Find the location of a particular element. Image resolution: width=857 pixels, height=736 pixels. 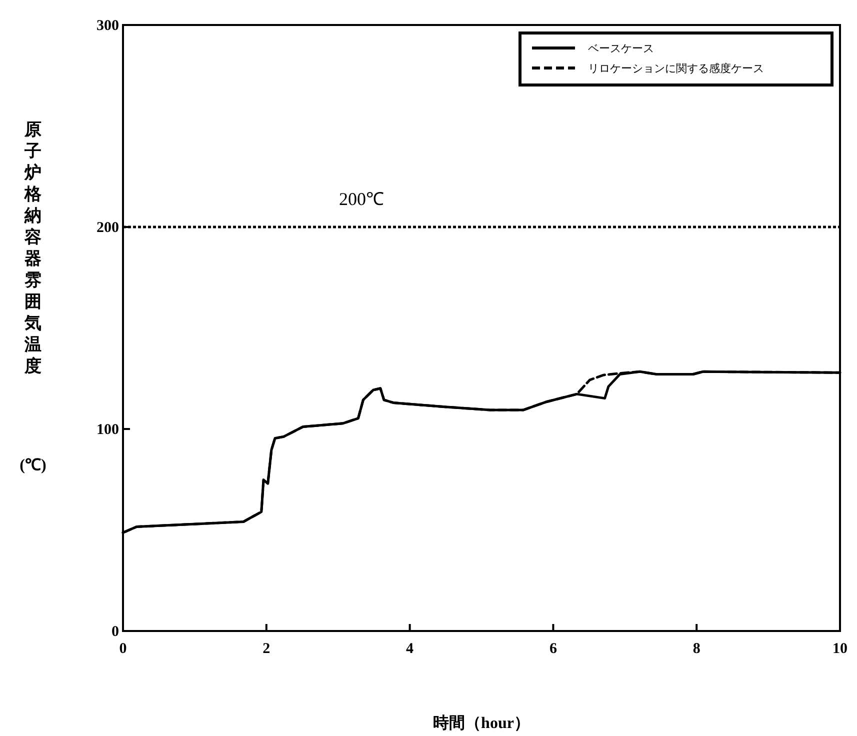

x-tick-label: 2 is located at coordinates (266, 649).